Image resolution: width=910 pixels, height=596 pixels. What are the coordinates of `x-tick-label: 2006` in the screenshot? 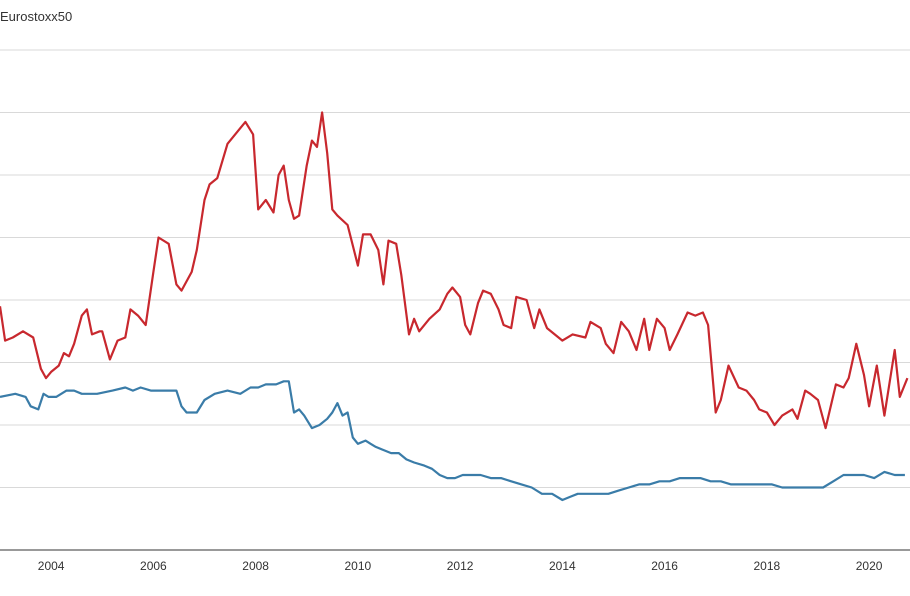 It's located at (153, 566).